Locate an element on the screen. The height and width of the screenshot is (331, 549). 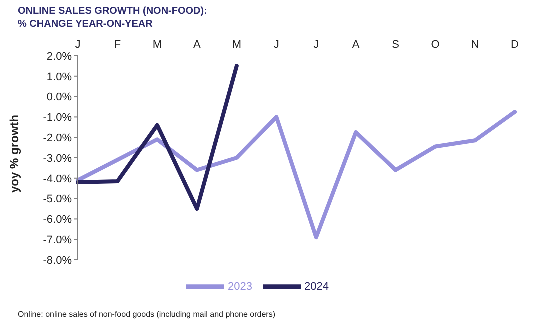
y-tick-label: -1.0% is located at coordinates (57, 118).